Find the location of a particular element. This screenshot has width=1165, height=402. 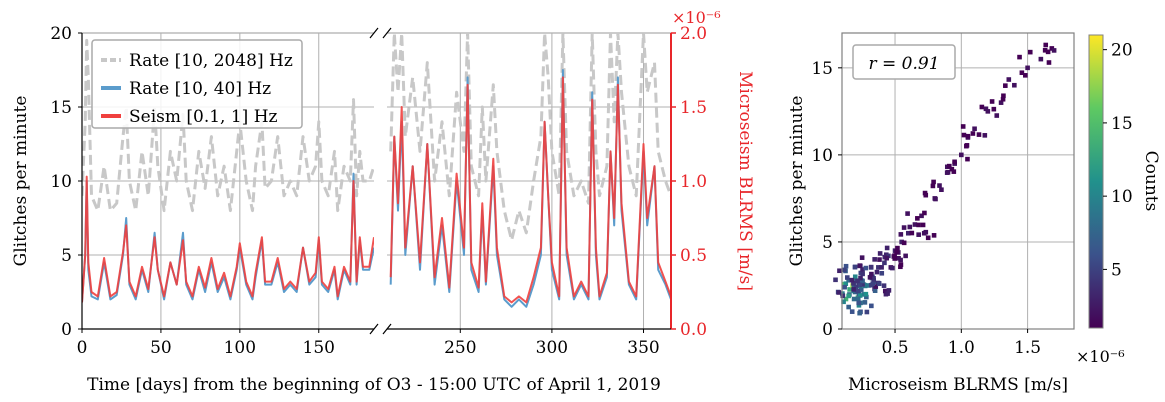

hist-ticks: 0.5 1.0 1.5 0 5 10 15 is located at coordinates (926, 208).